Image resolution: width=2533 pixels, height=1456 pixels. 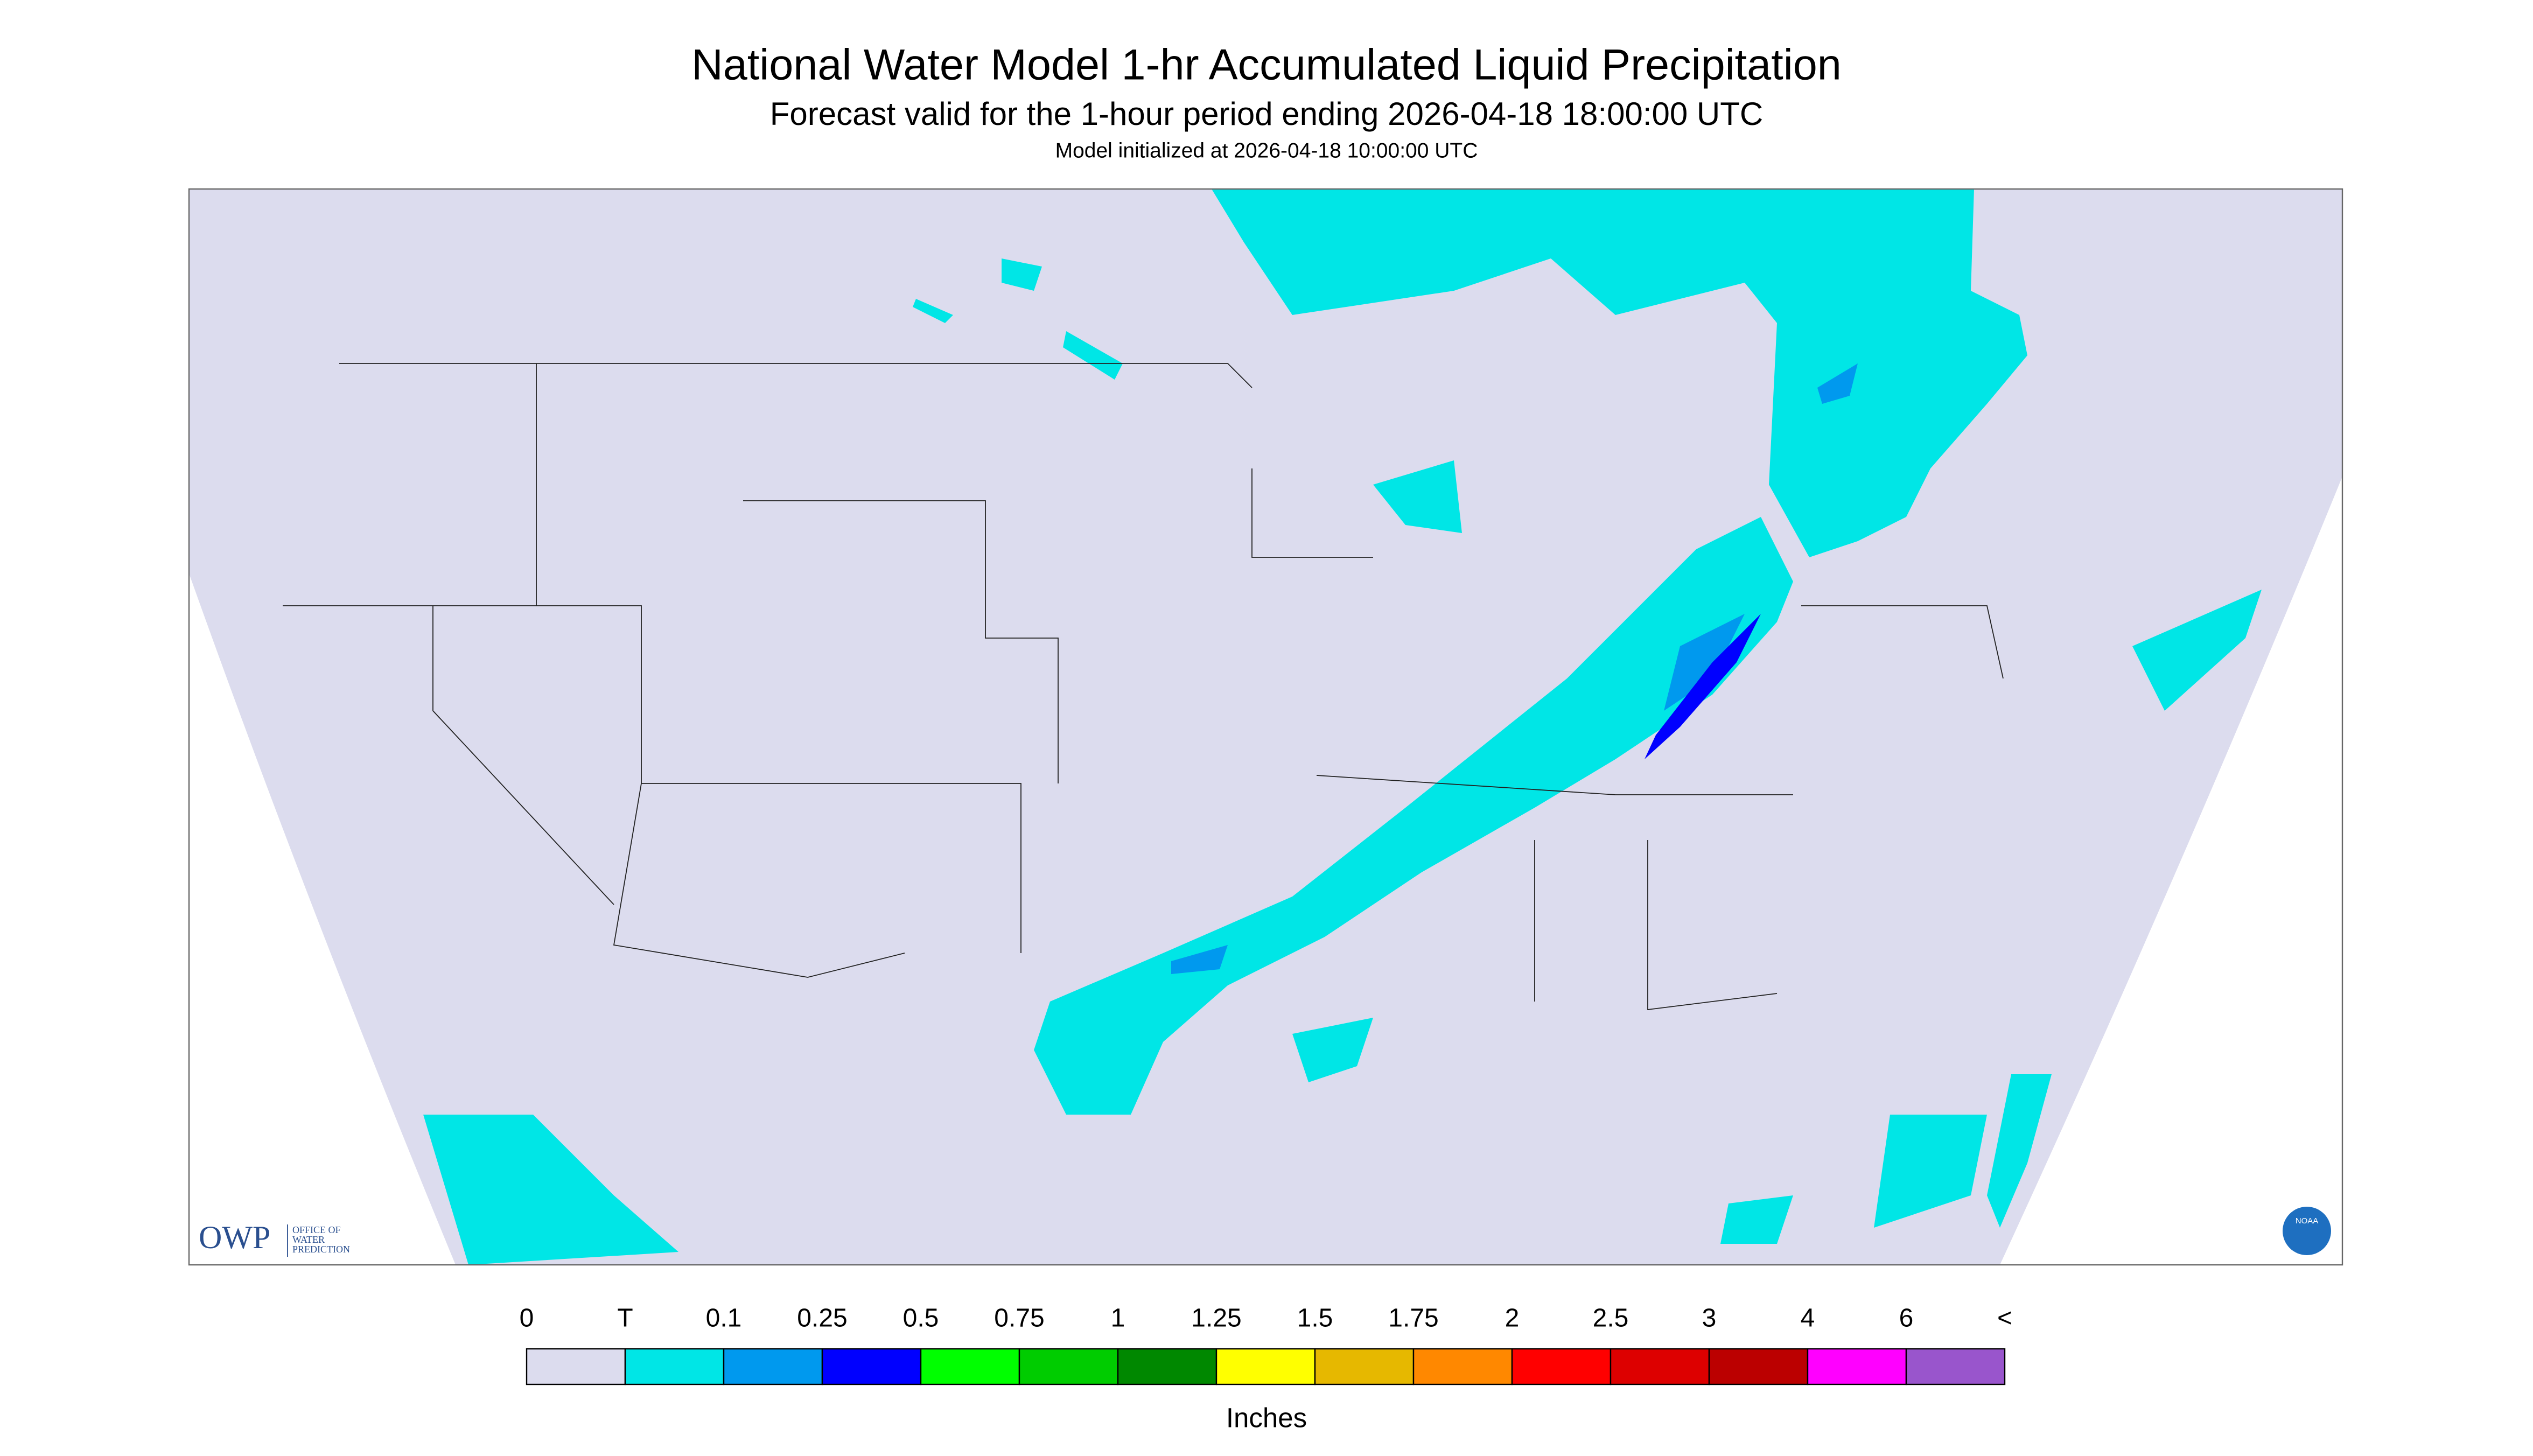 I want to click on owp-name: OFFICE OF, so click(x=316, y=1229).